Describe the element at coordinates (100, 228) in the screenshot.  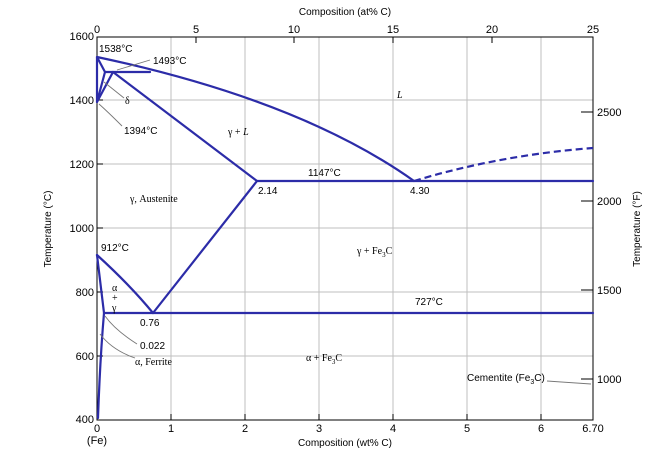
I see `left-ticks` at that location.